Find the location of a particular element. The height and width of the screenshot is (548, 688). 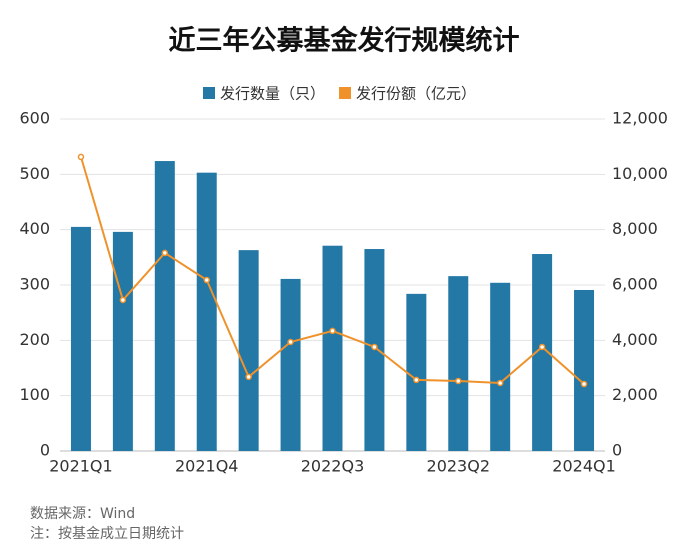

x-tick-label: 2021Q1 is located at coordinates (81, 466).